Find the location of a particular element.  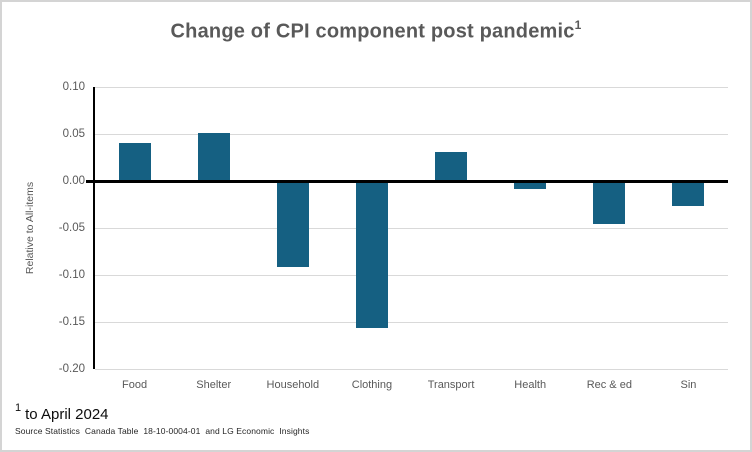

x-axis-label-household: Household is located at coordinates (293, 385).